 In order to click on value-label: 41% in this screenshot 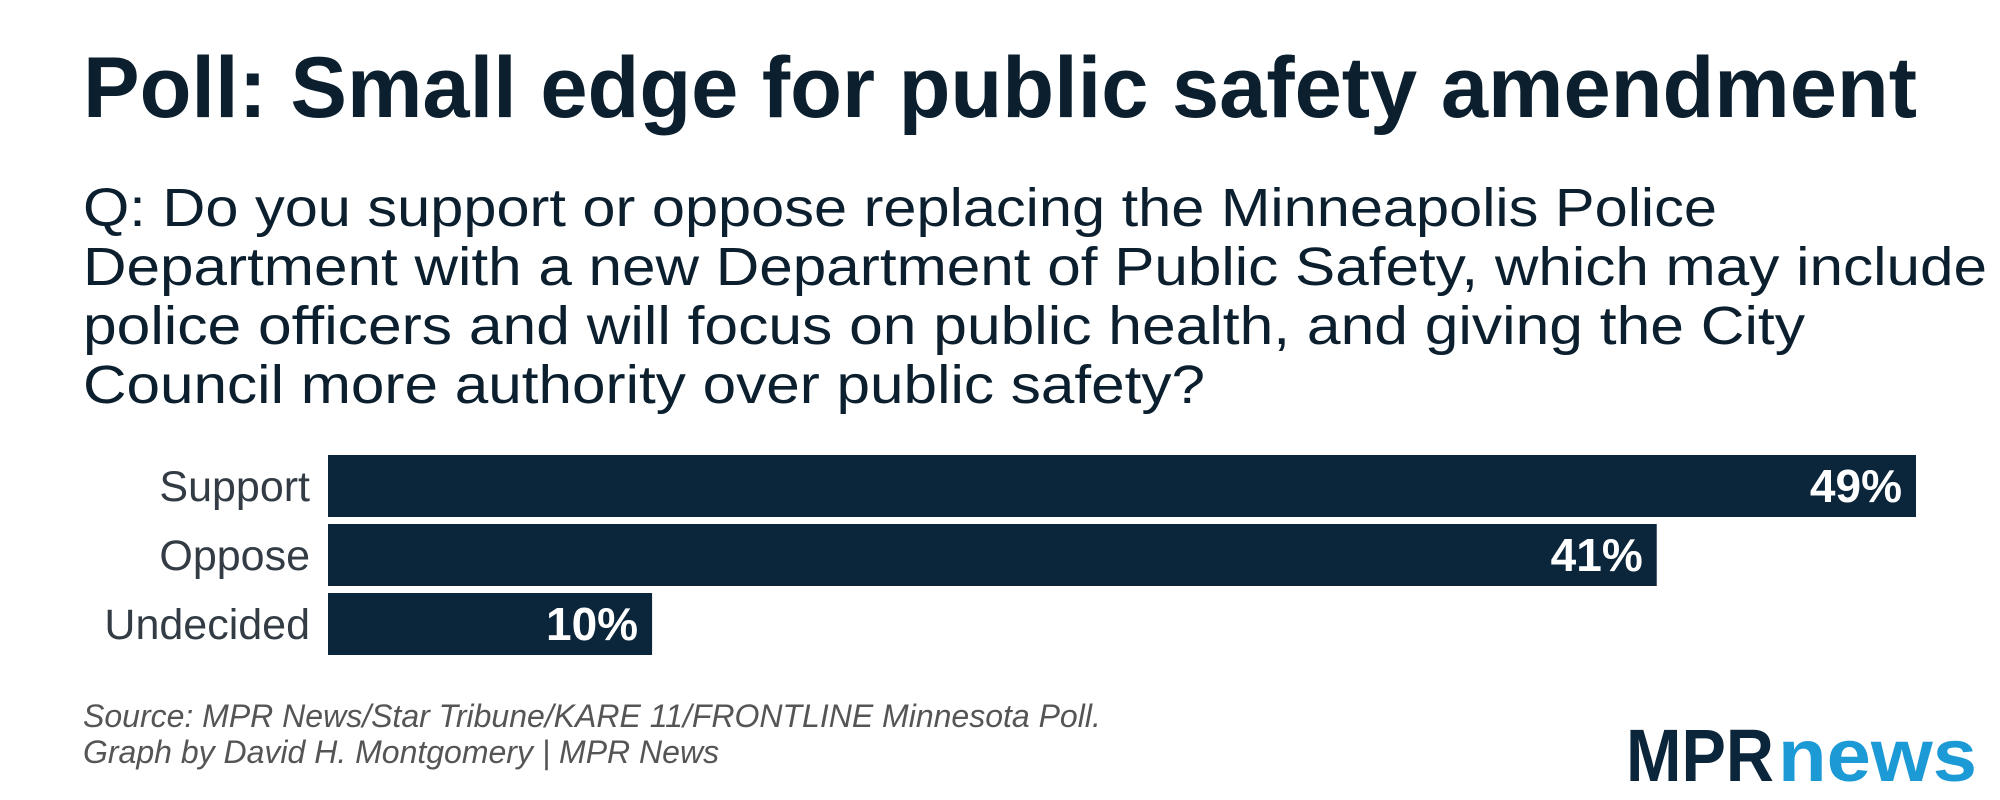, I will do `click(1597, 555)`.